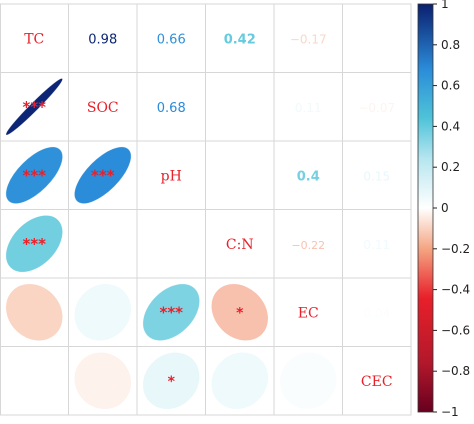 The image size is (474, 424). Describe the element at coordinates (455, 371) in the screenshot. I see `colorbar-tick-label: −0.8` at that location.